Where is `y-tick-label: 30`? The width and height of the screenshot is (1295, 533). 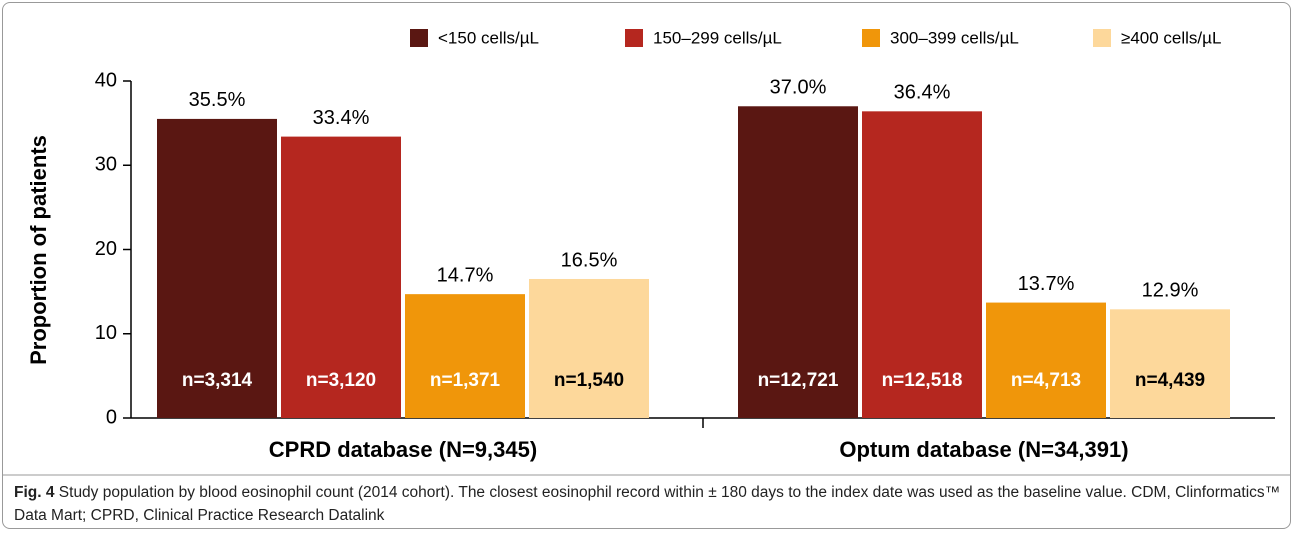
y-tick-label: 30 is located at coordinates (106, 165).